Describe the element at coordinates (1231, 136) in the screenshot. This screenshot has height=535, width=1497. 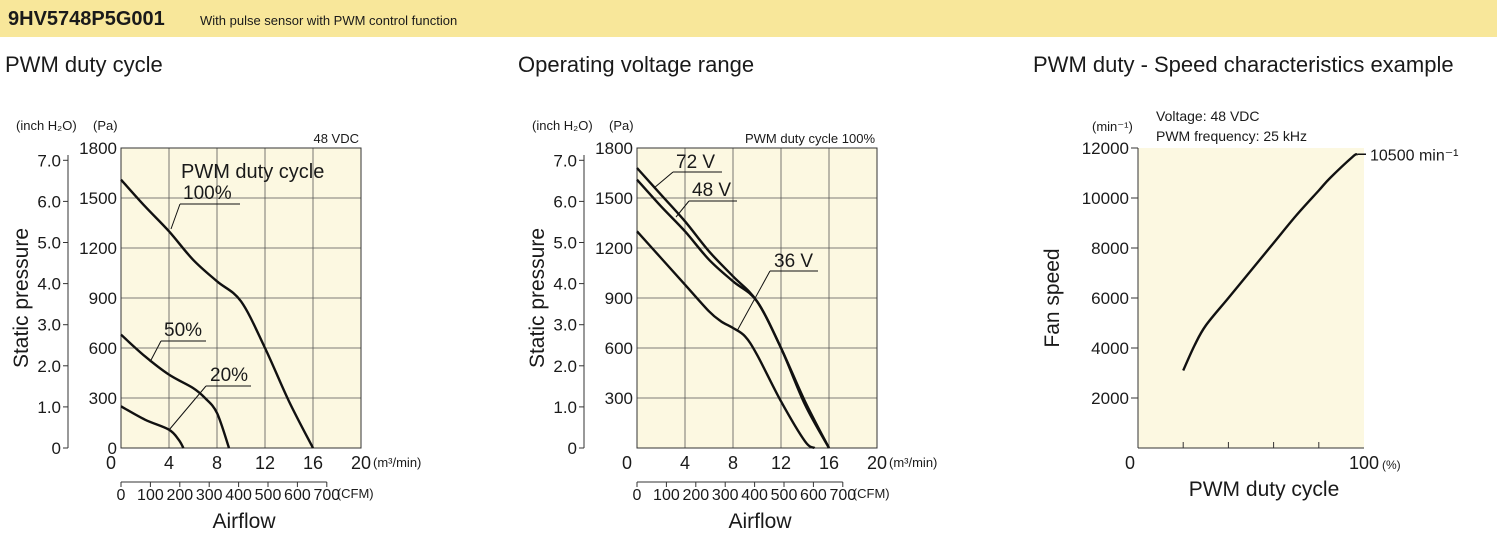
I see `c3-condition-frequency: PWM frequency: 25 kHz` at that location.